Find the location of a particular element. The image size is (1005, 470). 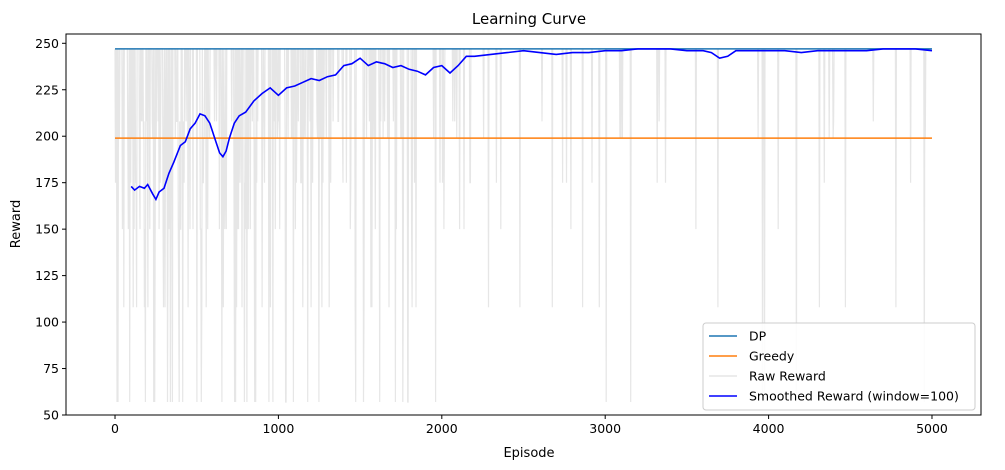

y-tick-label: 225 is located at coordinates (47, 89).